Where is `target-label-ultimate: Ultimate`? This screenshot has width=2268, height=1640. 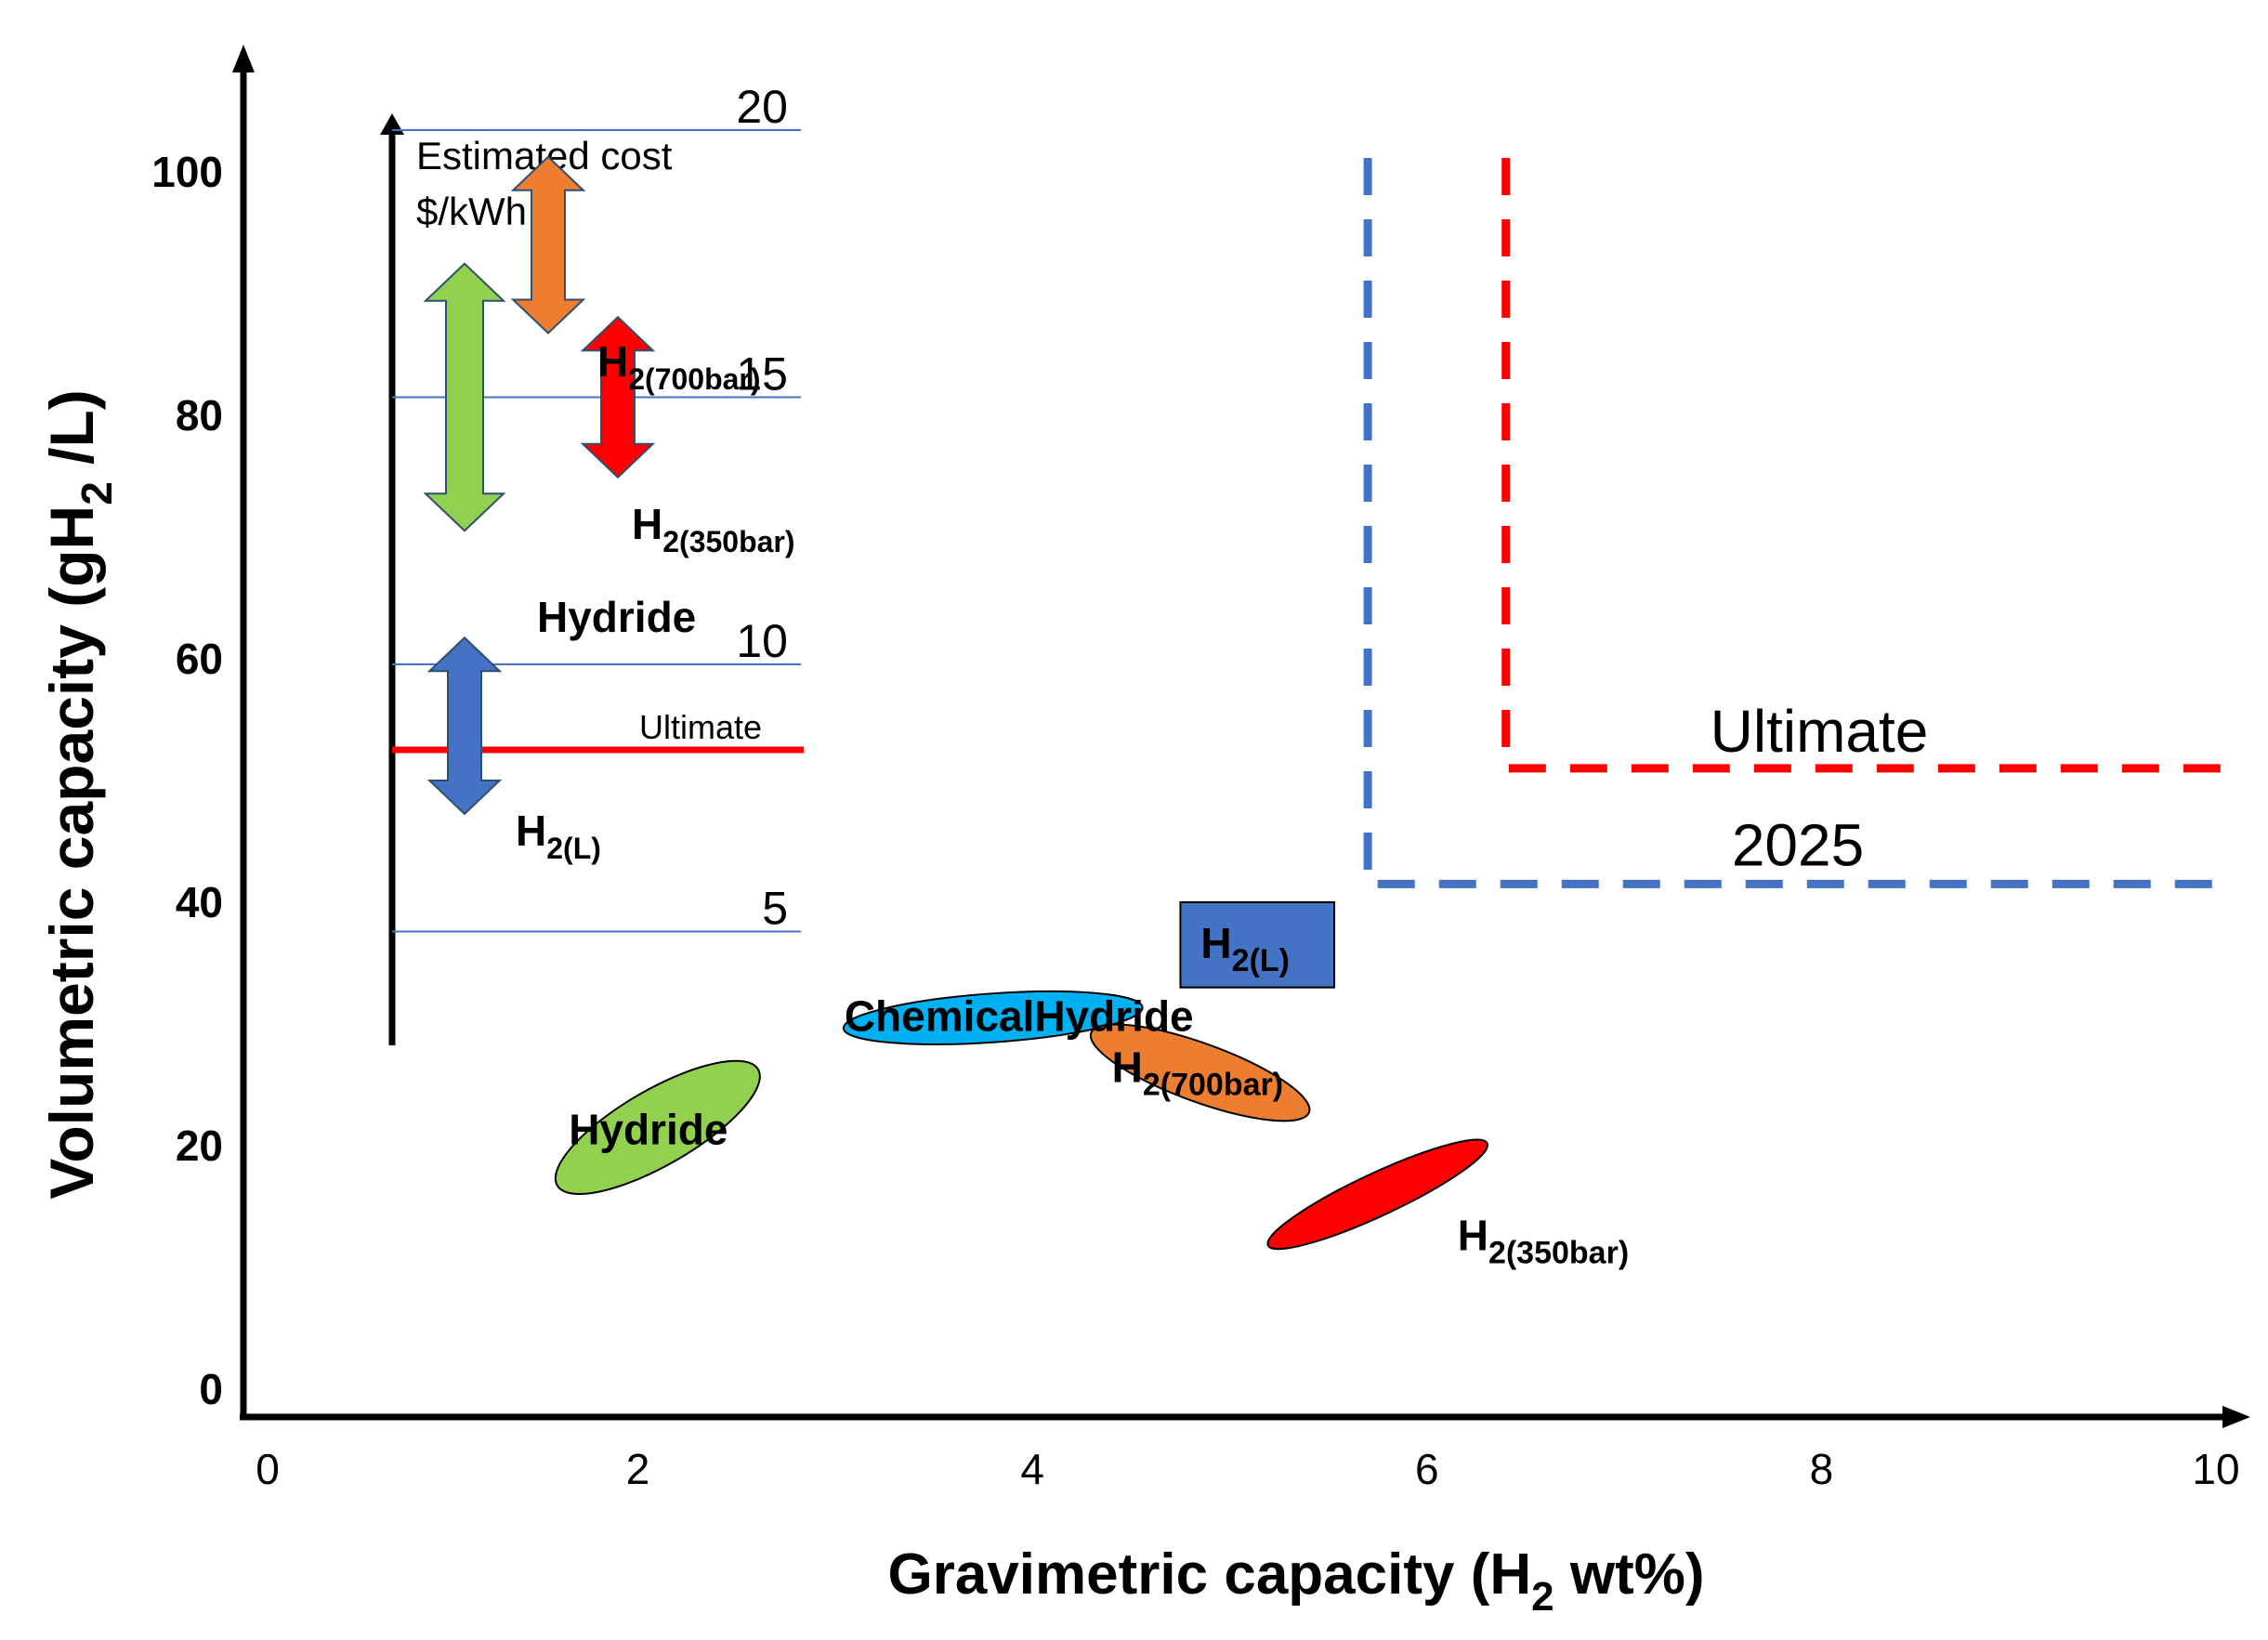
target-label-ultimate: Ultimate is located at coordinates (1820, 731).